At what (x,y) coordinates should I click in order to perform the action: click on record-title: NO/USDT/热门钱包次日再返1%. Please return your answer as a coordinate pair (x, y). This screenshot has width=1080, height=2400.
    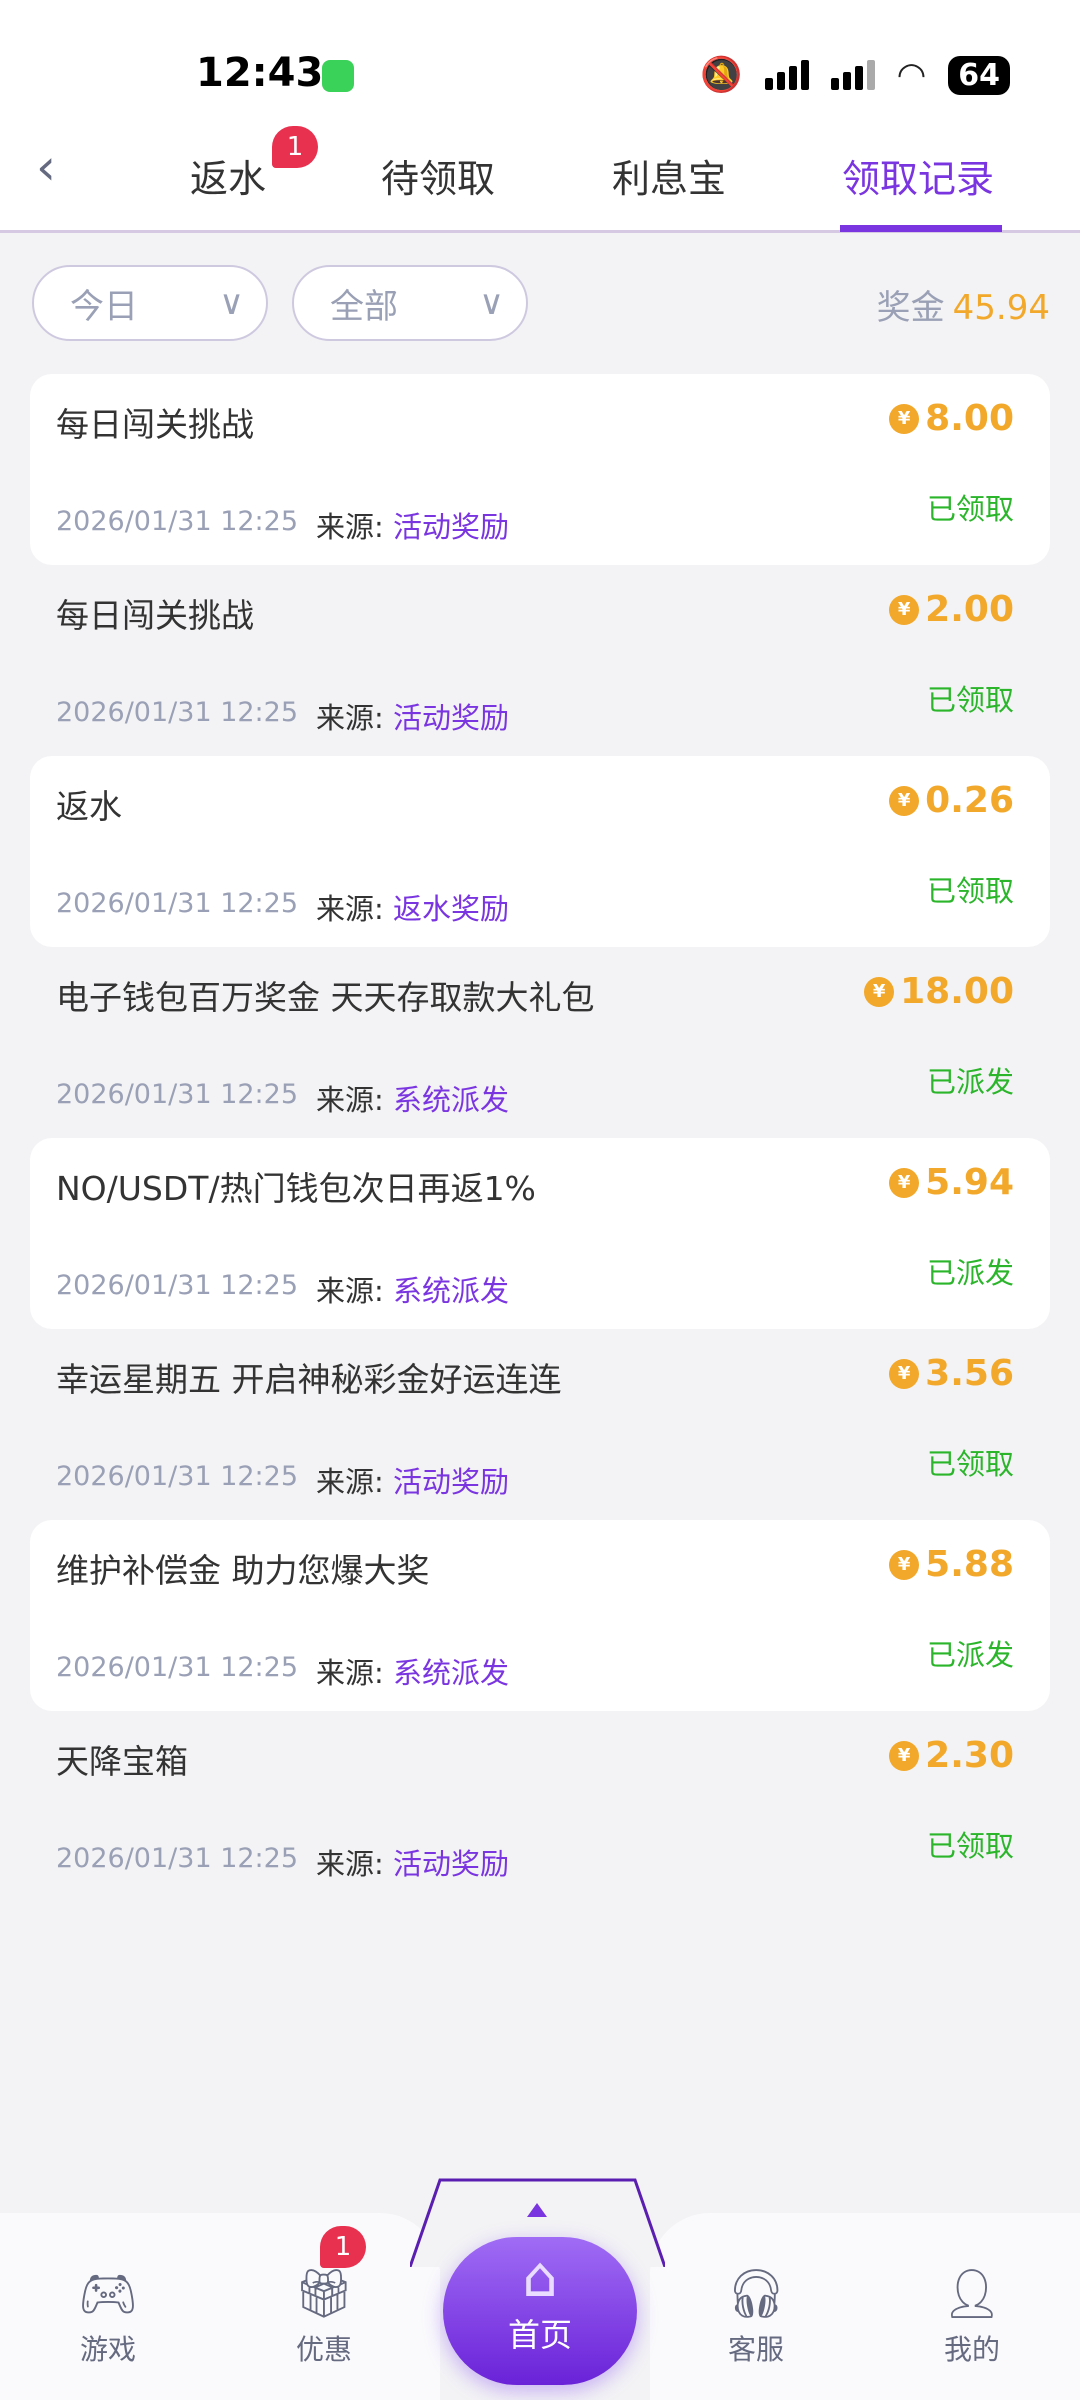
    Looking at the image, I should click on (296, 1188).